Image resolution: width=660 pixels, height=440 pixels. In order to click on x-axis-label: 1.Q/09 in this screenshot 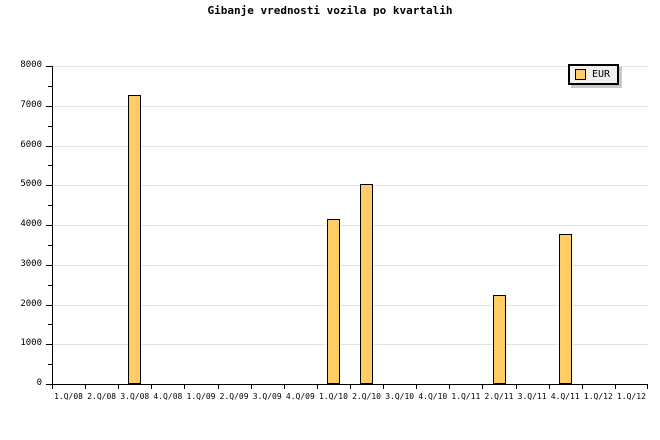, I will do `click(201, 396)`.